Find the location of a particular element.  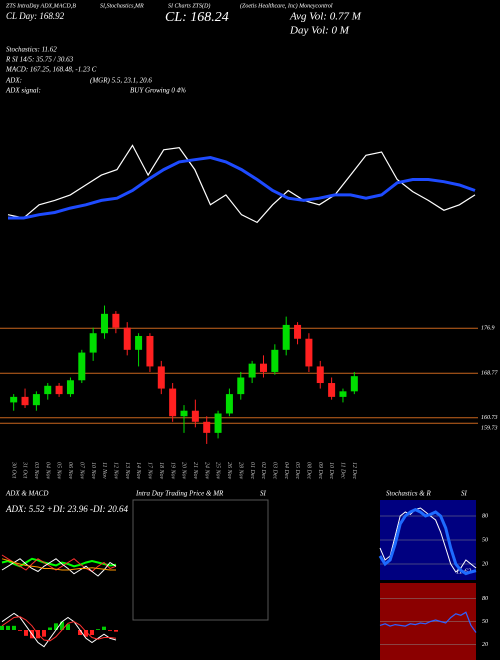

x-tick-label: 05 Nov is located at coordinates (59, 471).